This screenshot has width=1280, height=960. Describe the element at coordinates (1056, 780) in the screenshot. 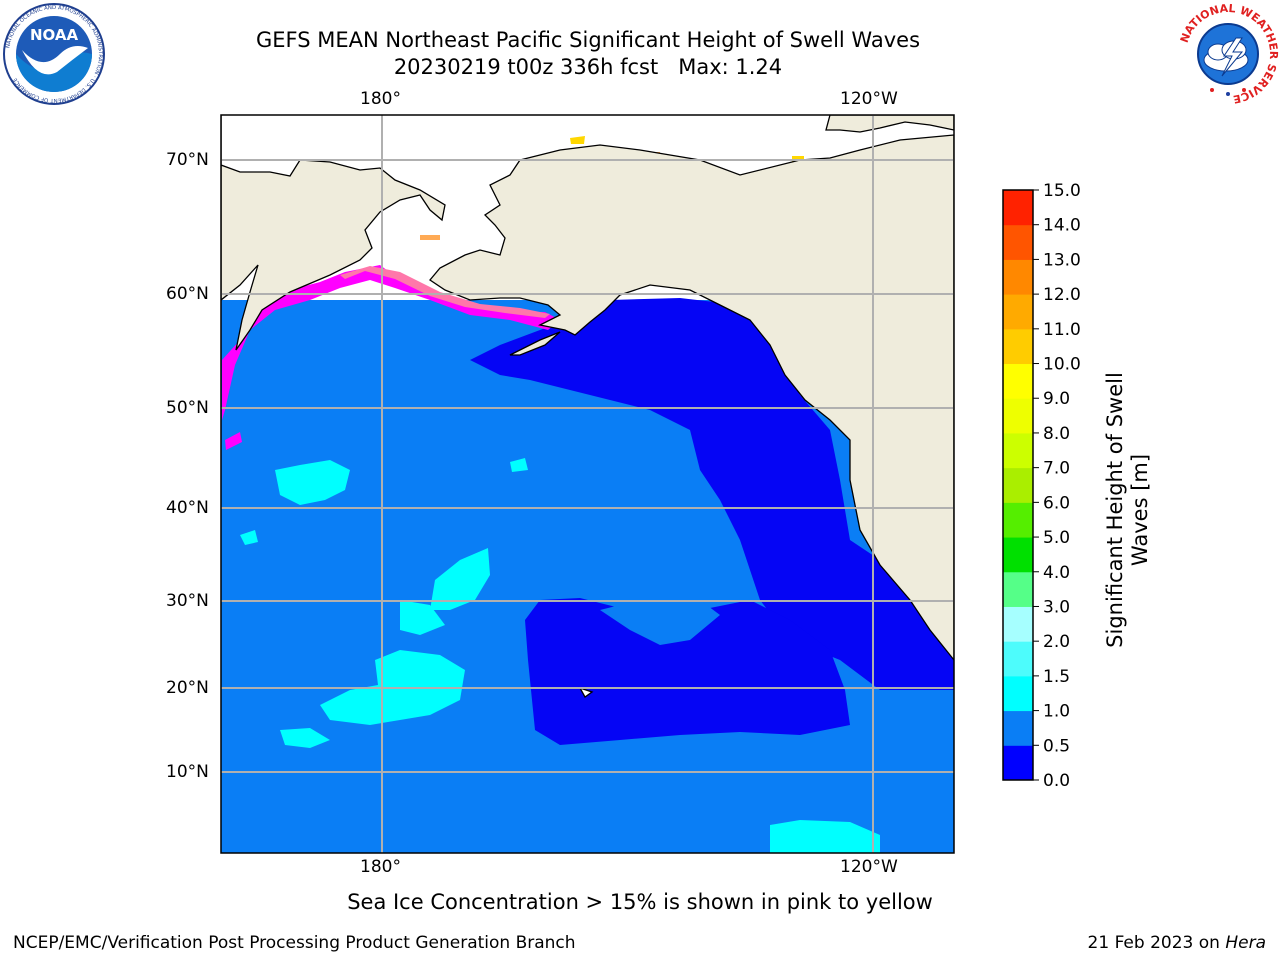

I see `colorbar-tick-label: 0.0` at that location.